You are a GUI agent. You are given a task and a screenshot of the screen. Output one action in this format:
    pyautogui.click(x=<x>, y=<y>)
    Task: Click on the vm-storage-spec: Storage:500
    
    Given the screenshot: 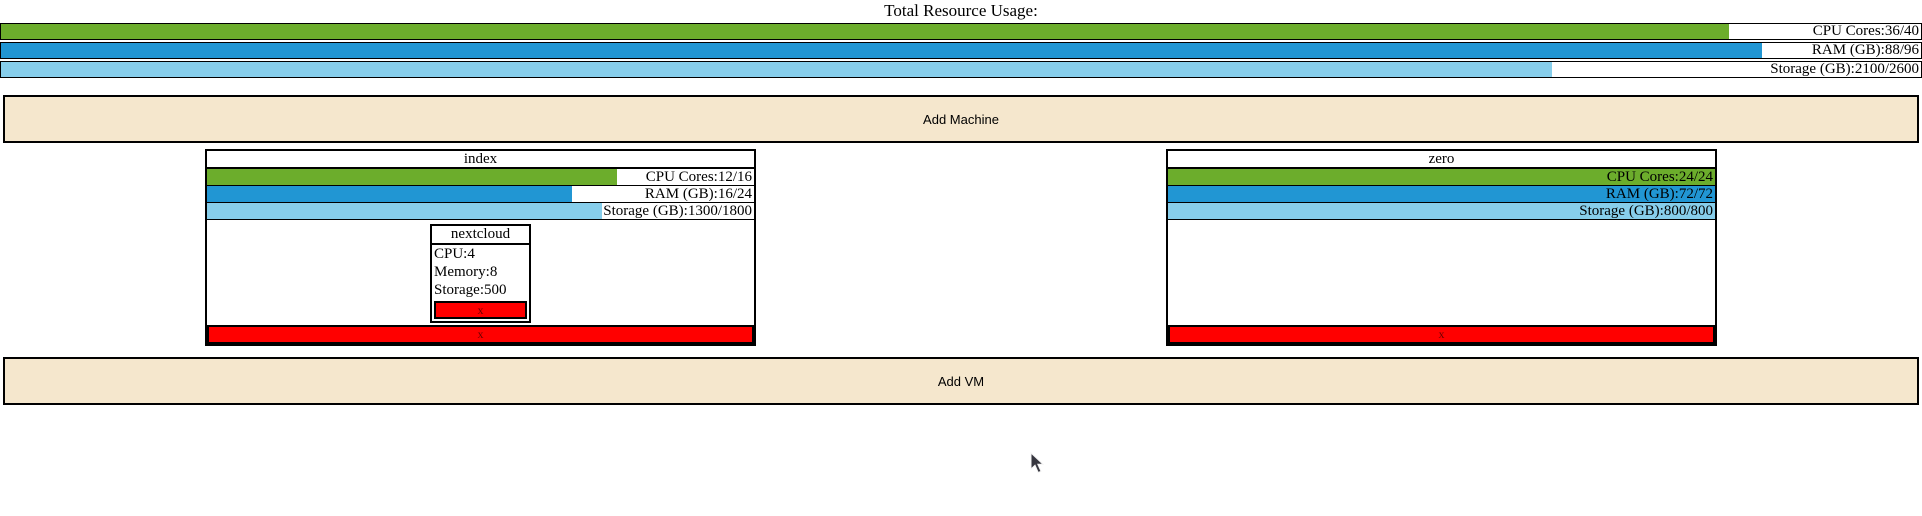 What is the action you would take?
    pyautogui.click(x=470, y=290)
    